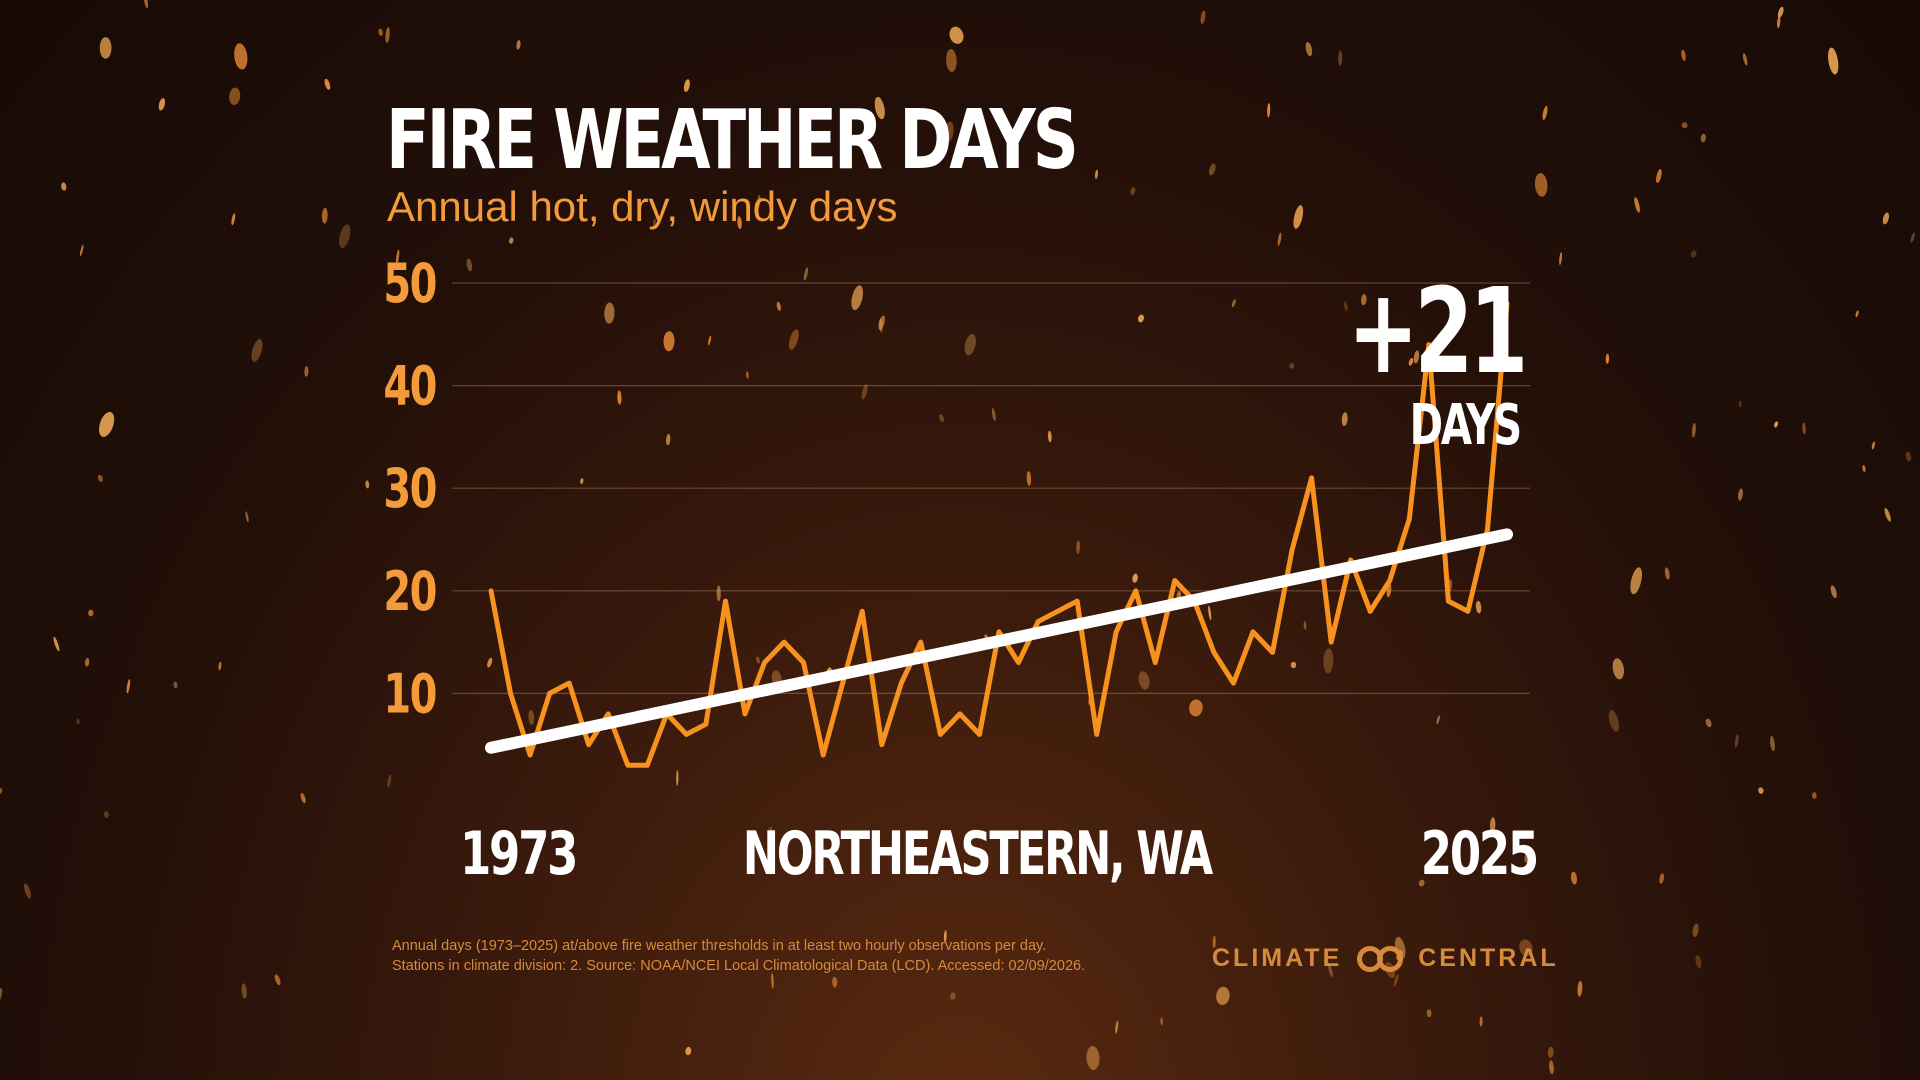 The width and height of the screenshot is (1920, 1080). What do you see at coordinates (518, 854) in the screenshot?
I see `x-start-label: 1973` at bounding box center [518, 854].